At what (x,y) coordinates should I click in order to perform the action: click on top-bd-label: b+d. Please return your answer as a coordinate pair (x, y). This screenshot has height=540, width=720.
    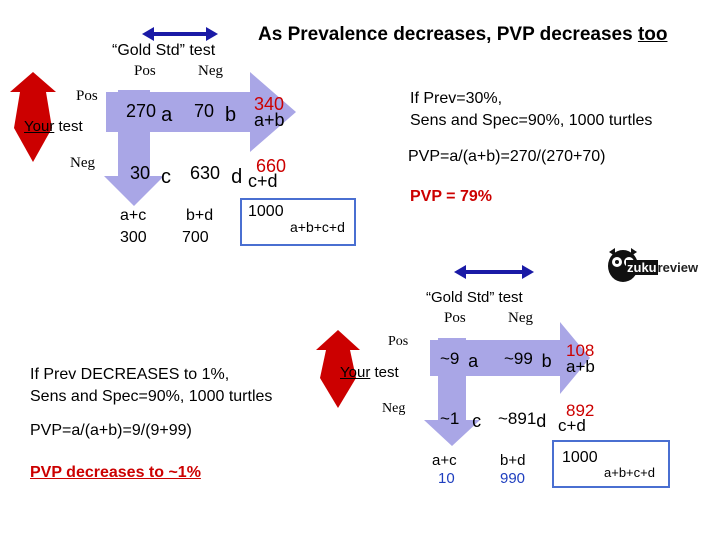
    Looking at the image, I should click on (200, 215).